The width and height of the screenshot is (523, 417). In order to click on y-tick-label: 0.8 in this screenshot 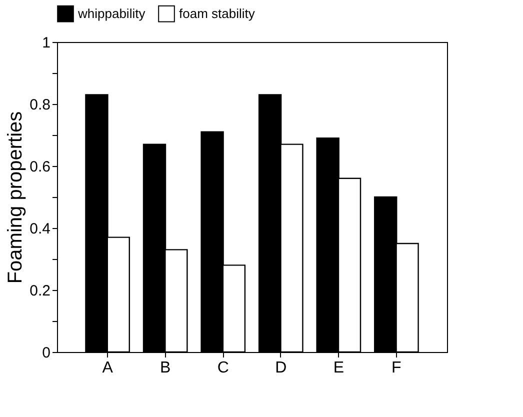, I will do `click(40, 105)`.